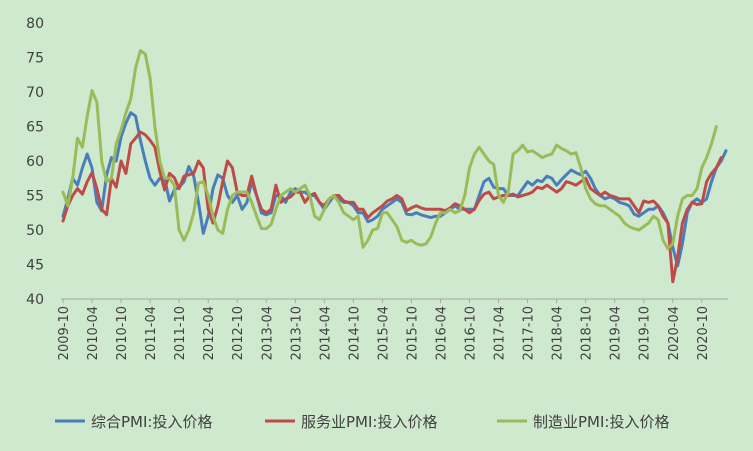  What do you see at coordinates (93, 333) in the screenshot?
I see `x-tick-label: 2010-04` at bounding box center [93, 333].